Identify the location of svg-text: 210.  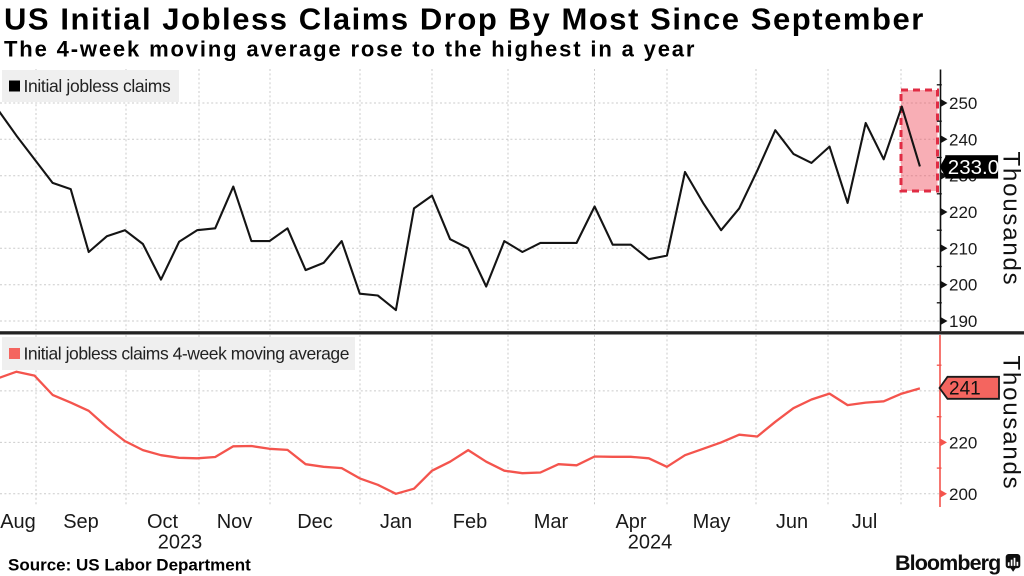
(963, 248).